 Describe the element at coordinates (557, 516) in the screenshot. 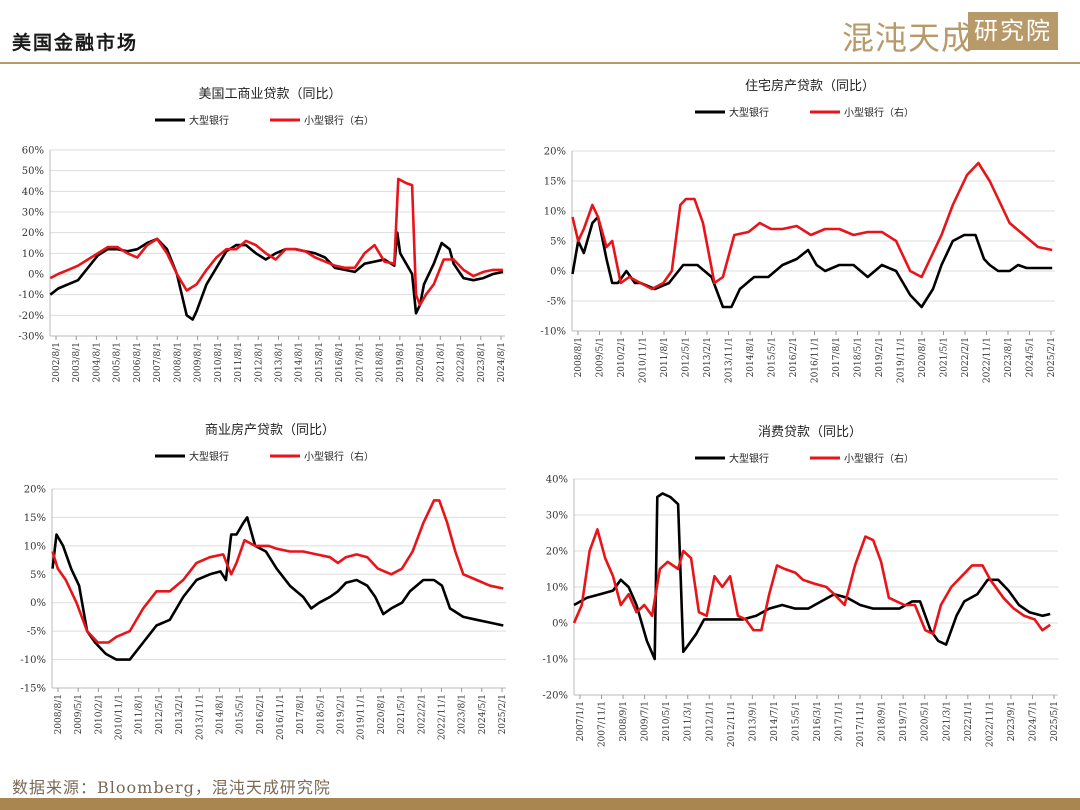

I see `y-tick-label: 30%` at that location.